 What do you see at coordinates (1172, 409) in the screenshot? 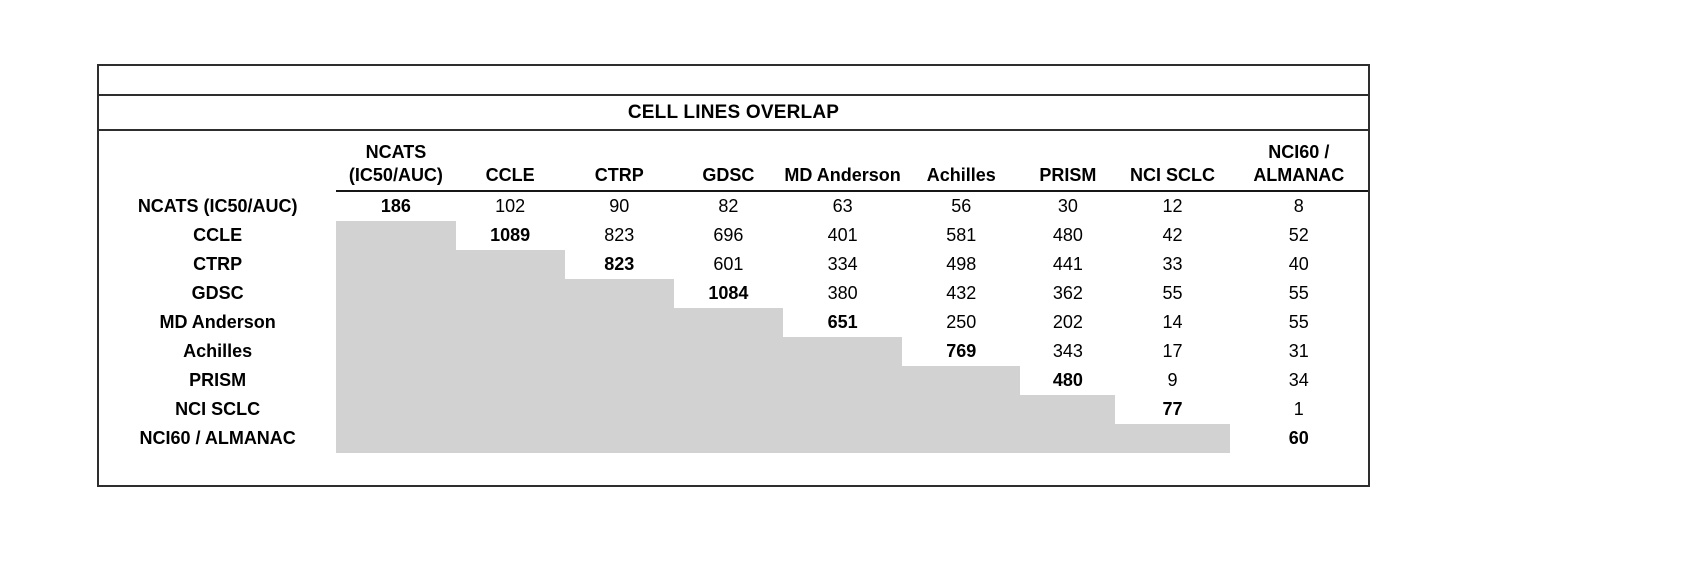
I see `matrix-cell: 77` at bounding box center [1172, 409].